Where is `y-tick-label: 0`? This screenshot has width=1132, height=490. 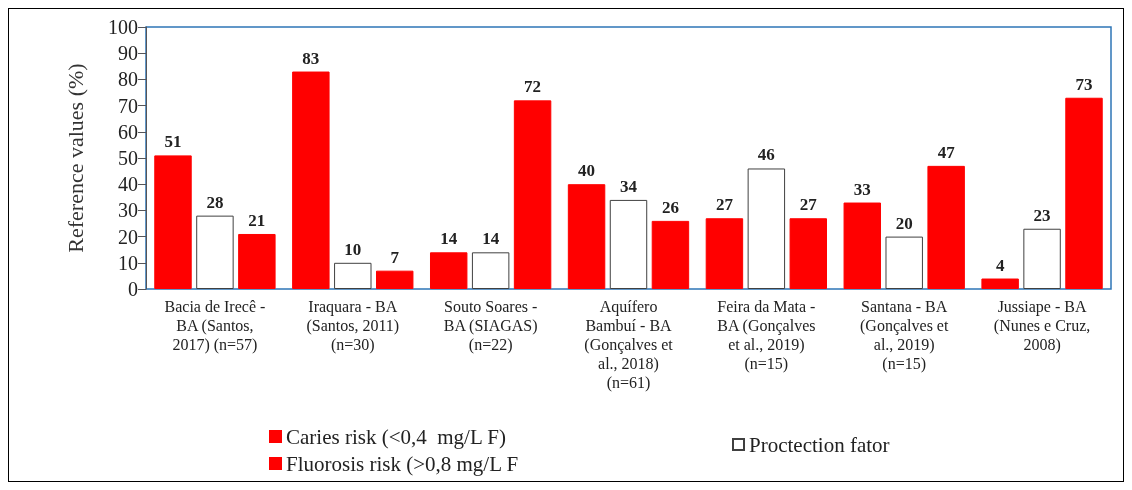 y-tick-label: 0 is located at coordinates (133, 289).